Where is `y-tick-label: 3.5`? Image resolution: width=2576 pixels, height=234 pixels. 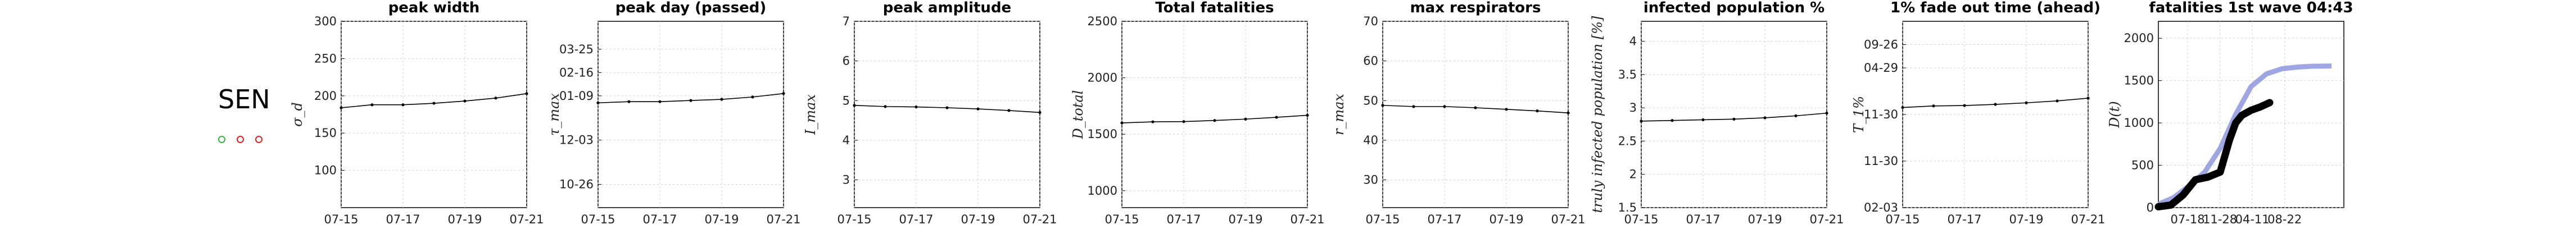 y-tick-label: 3.5 is located at coordinates (1627, 74).